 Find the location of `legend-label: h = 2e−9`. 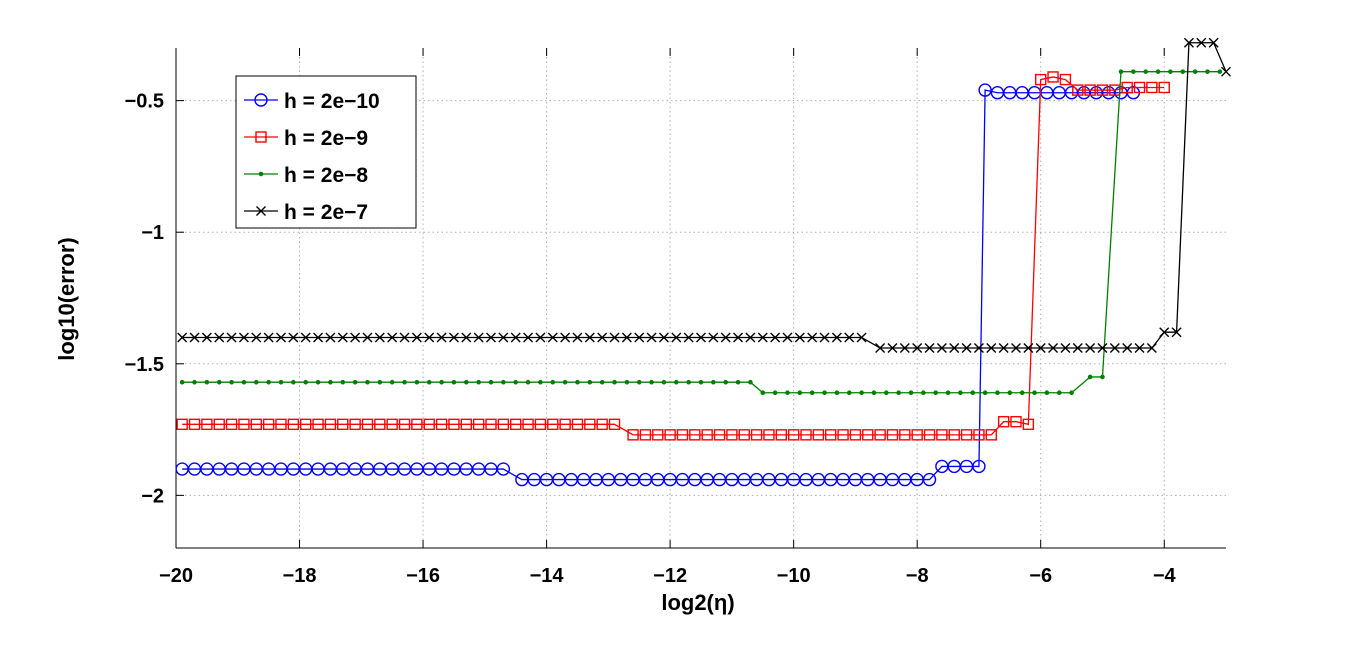

legend-label: h = 2e−9 is located at coordinates (326, 138).